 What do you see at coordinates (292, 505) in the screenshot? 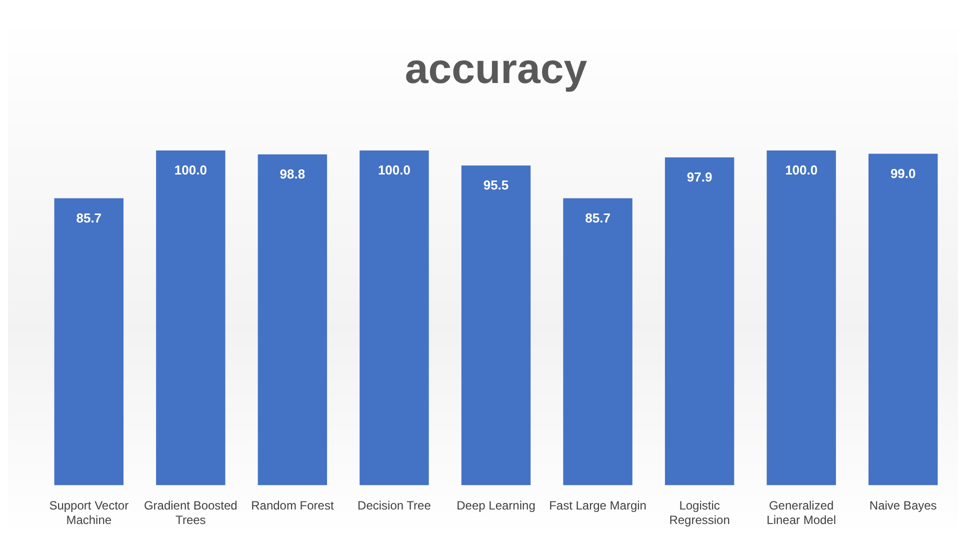
I see `x-tick-label: Random Forest` at bounding box center [292, 505].